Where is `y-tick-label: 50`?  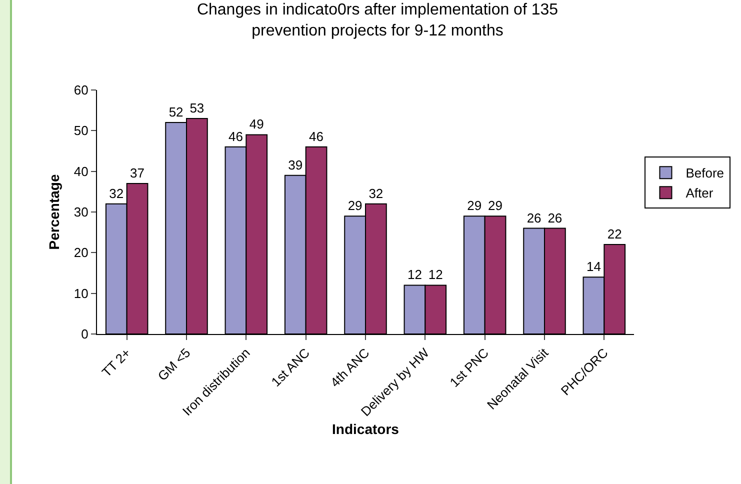 y-tick-label: 50 is located at coordinates (81, 130).